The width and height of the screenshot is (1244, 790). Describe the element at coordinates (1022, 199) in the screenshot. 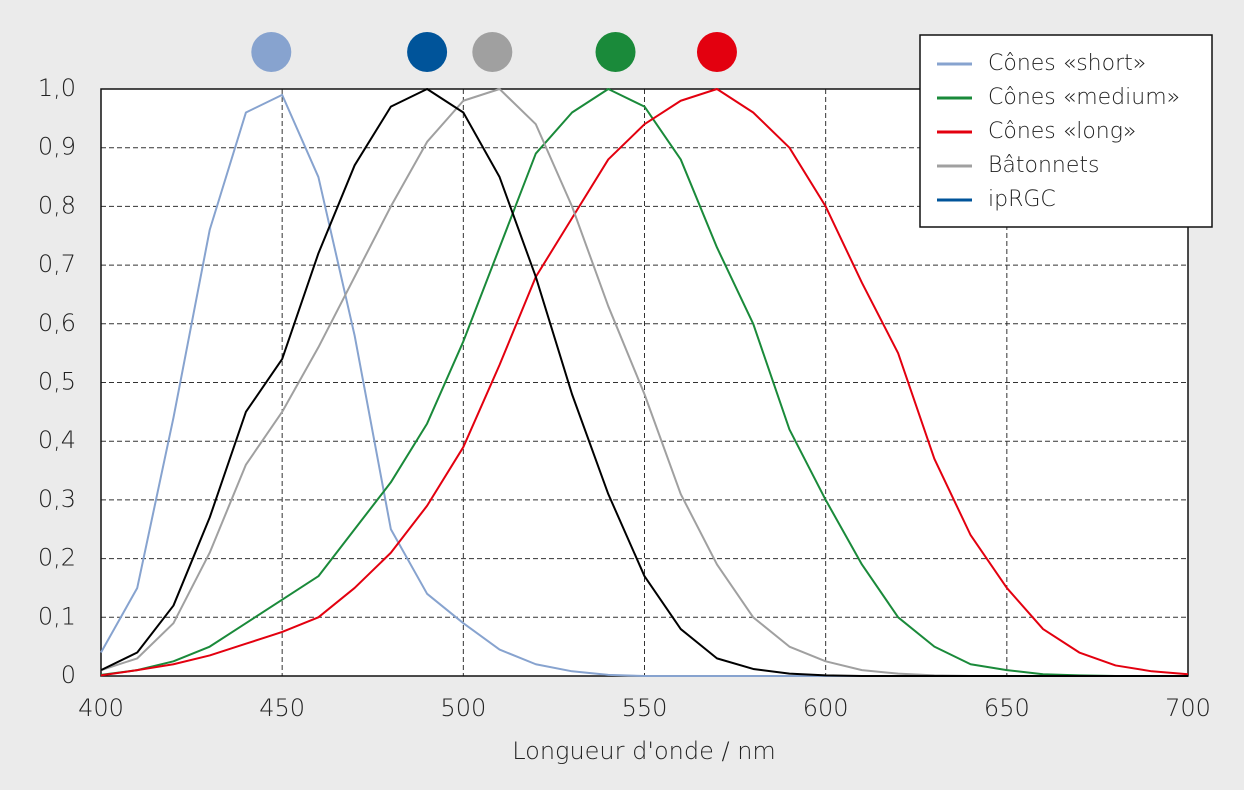

I see `legend-label: ipRGC` at that location.